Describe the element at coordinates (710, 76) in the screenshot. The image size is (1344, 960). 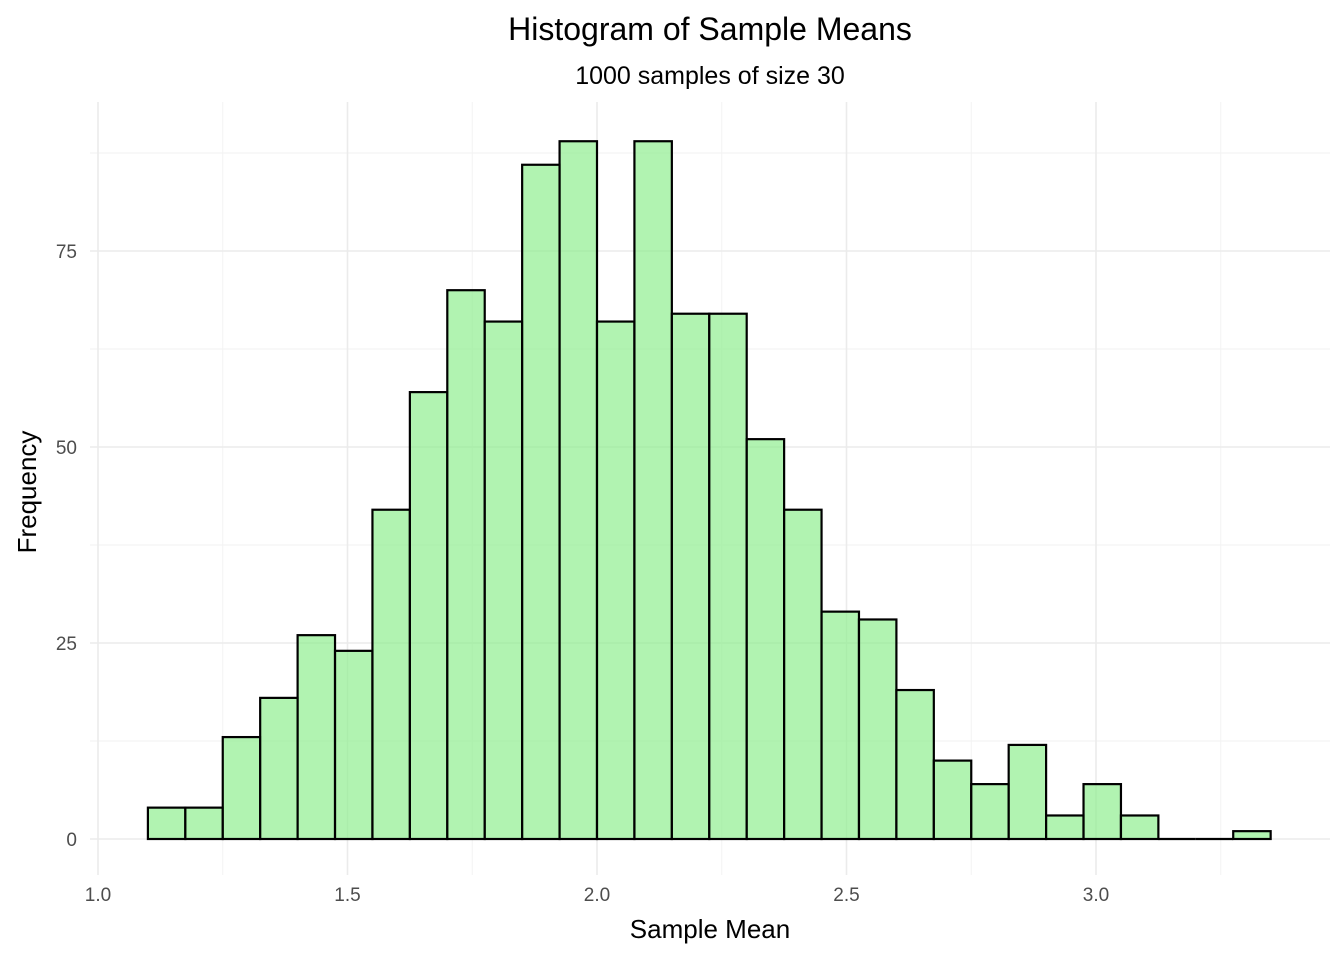
I see `chart-subtitle: 1000 samples of size 30` at that location.